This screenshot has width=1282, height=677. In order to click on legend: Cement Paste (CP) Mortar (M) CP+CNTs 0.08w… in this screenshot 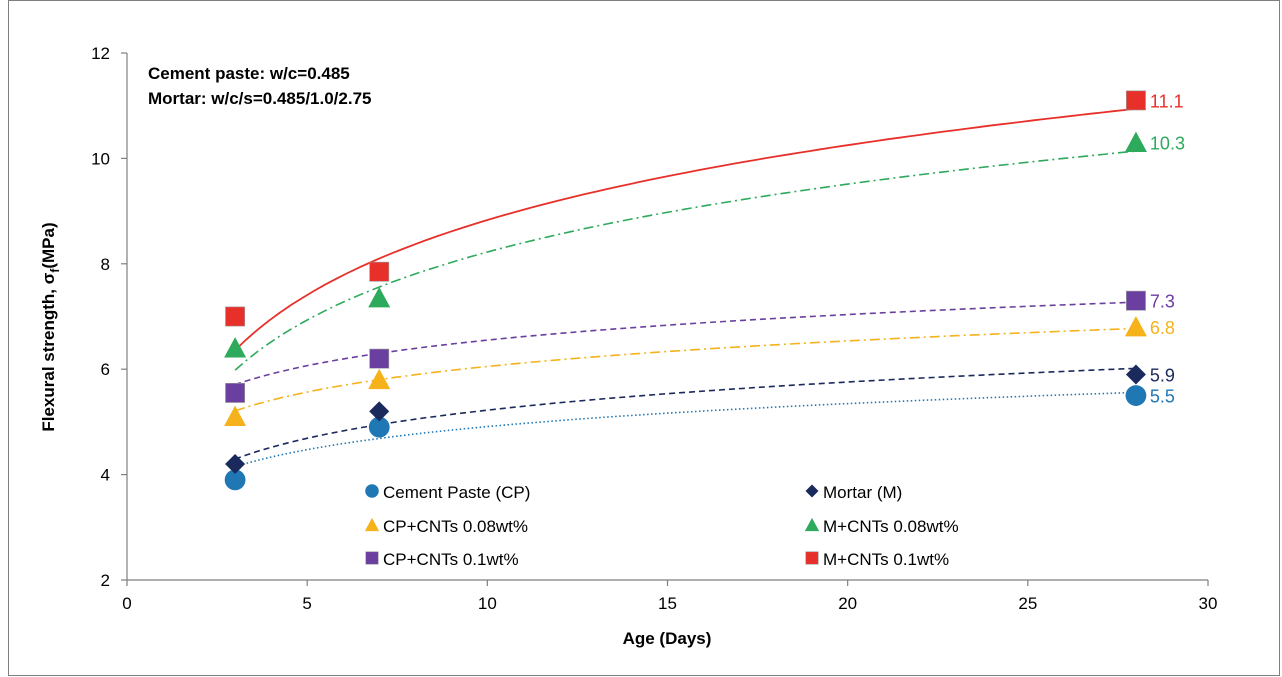, I will do `click(661, 526)`.